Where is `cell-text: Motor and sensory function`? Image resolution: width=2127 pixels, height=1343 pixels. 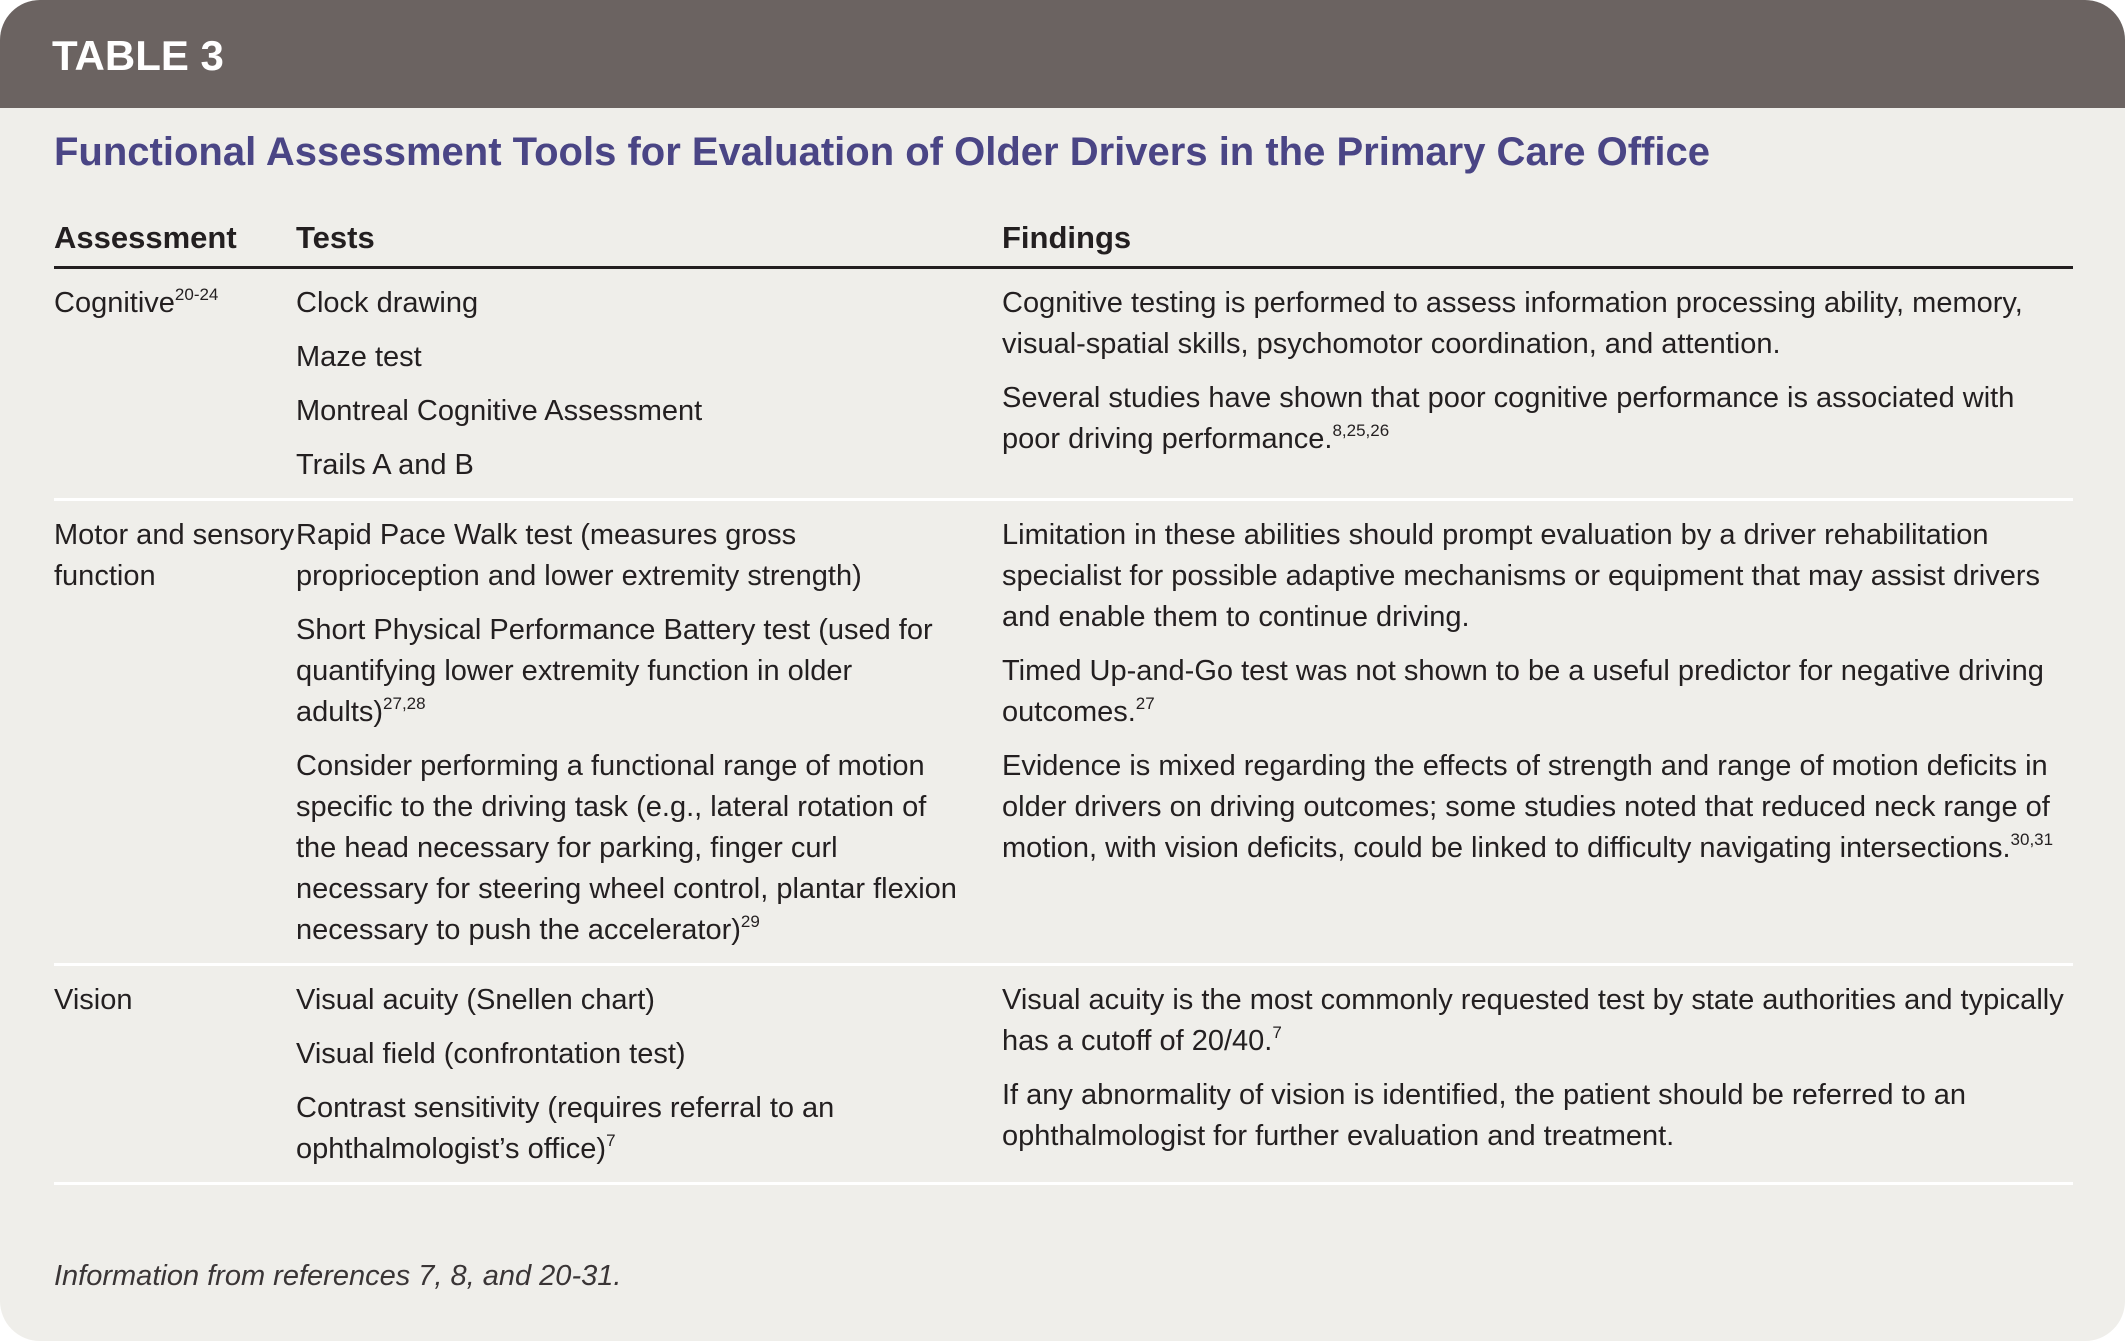 cell-text: Motor and sensory function is located at coordinates (175, 556).